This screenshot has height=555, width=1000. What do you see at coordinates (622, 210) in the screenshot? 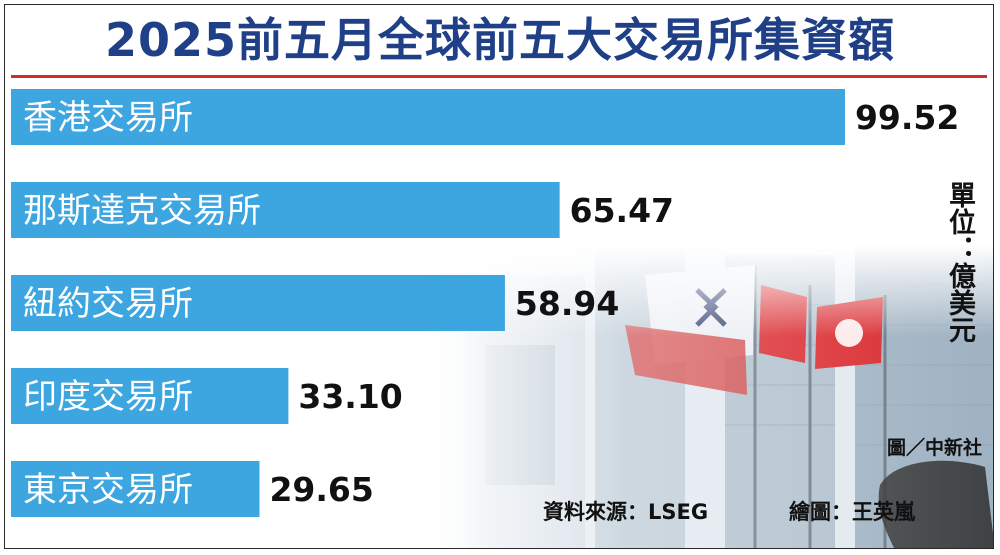
I see `value-label-2: 65.47` at bounding box center [622, 210].